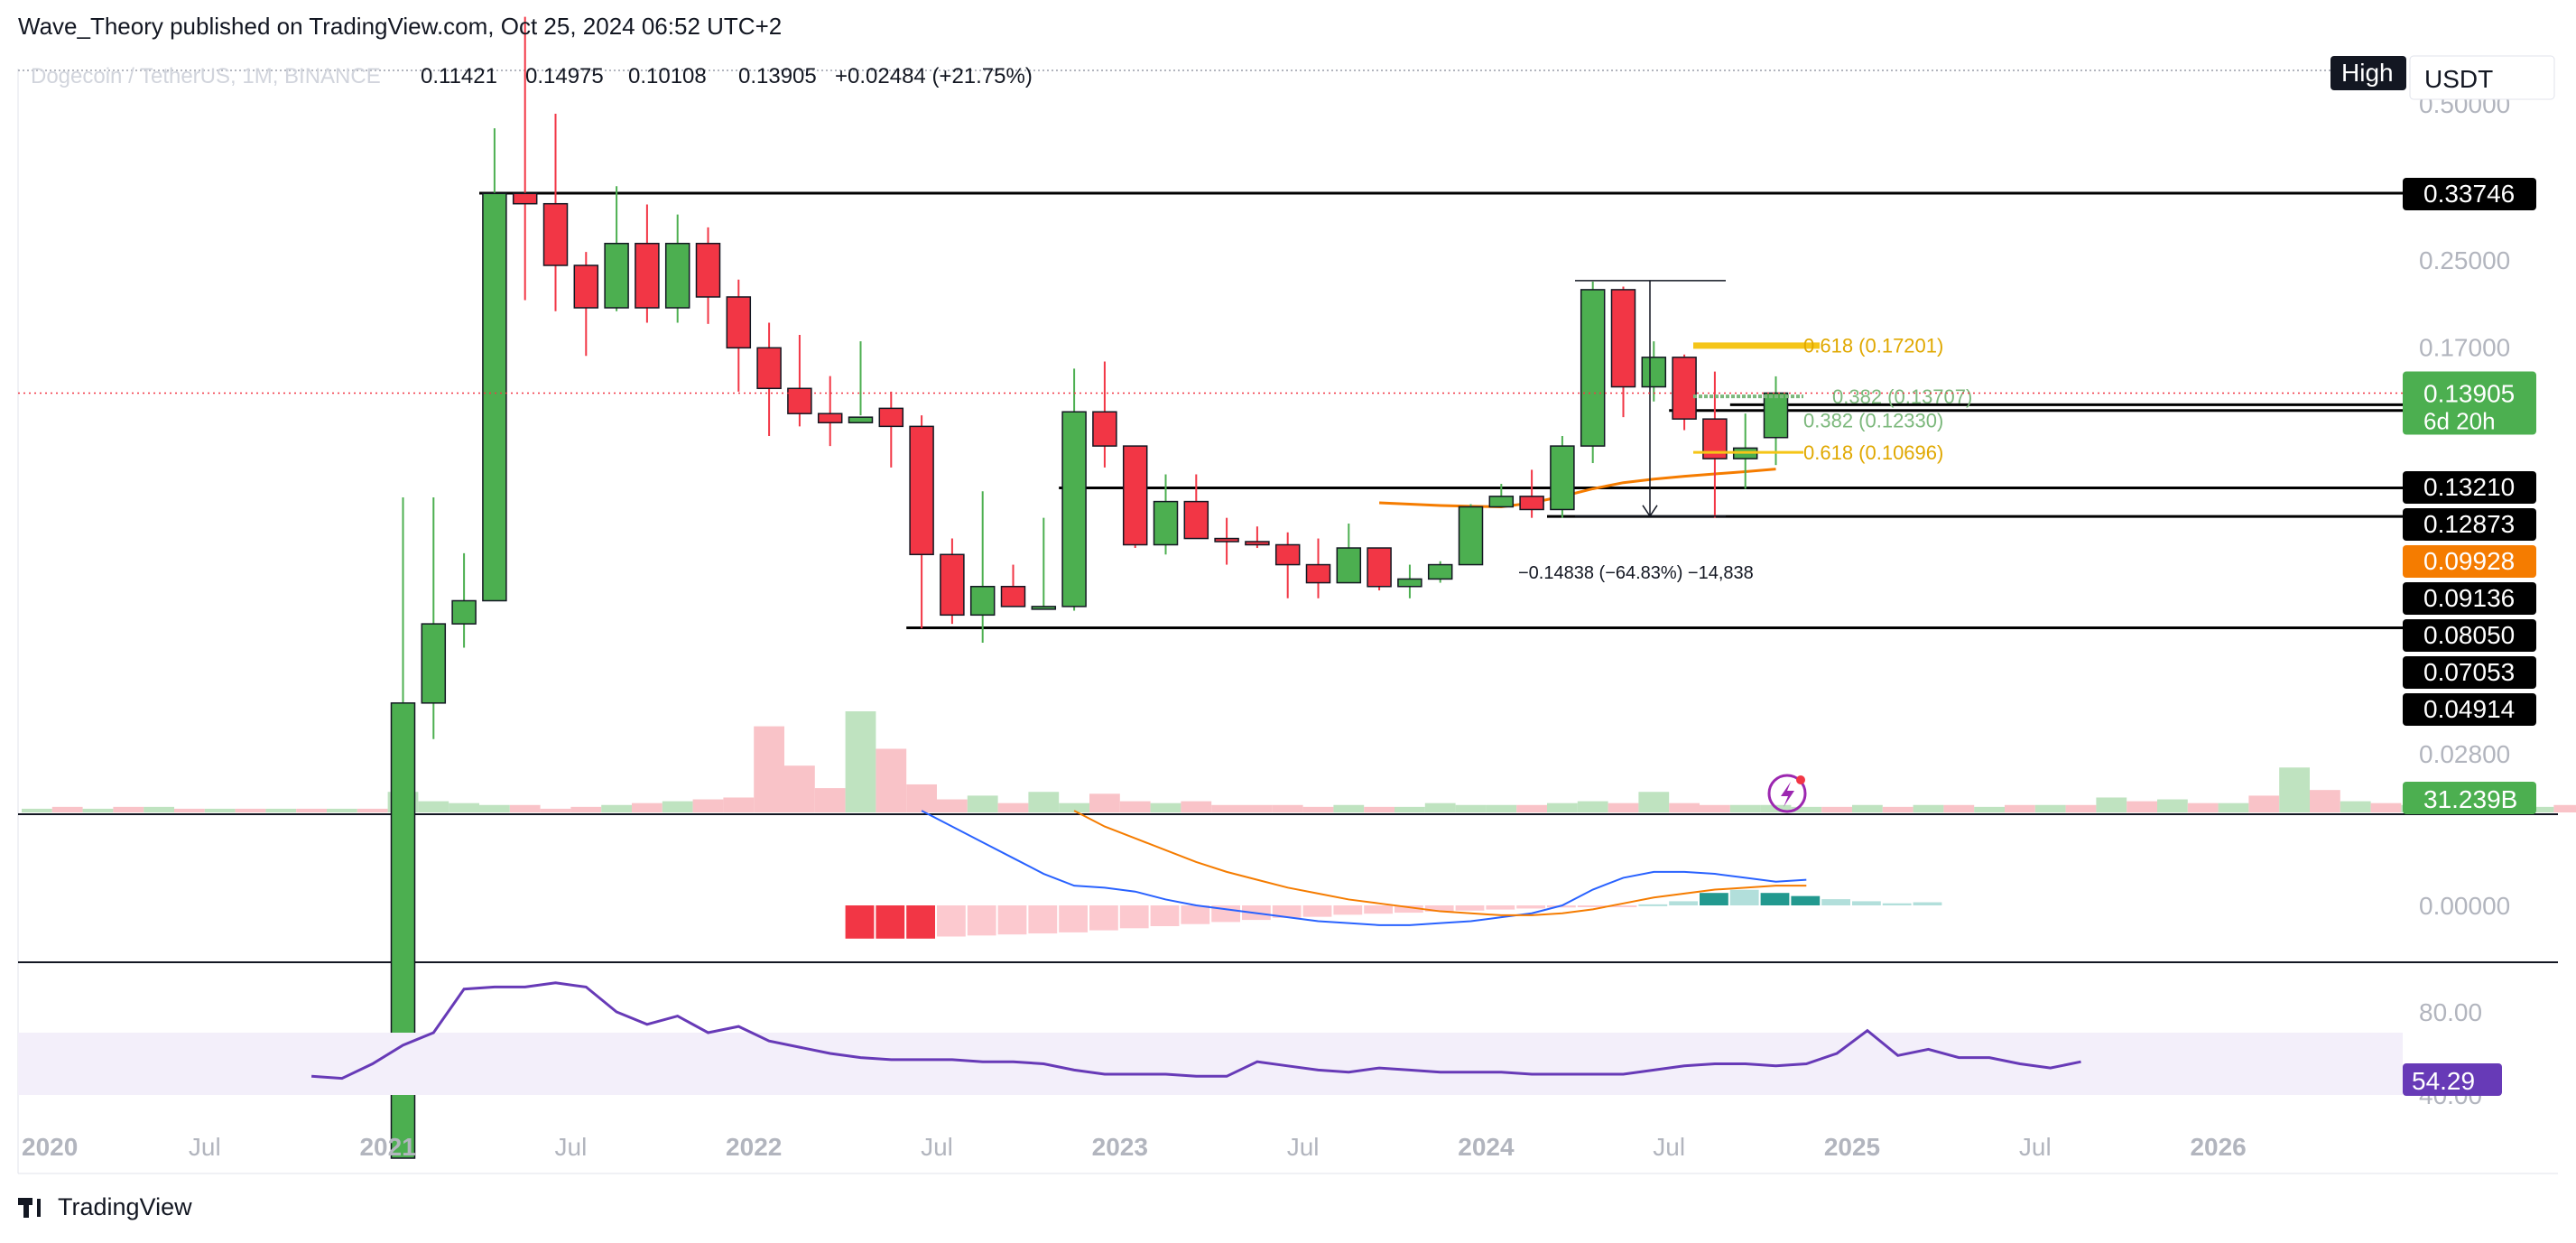 The width and height of the screenshot is (2576, 1243). What do you see at coordinates (2469, 798) in the screenshot?
I see `volume-label: 31.239B` at bounding box center [2469, 798].